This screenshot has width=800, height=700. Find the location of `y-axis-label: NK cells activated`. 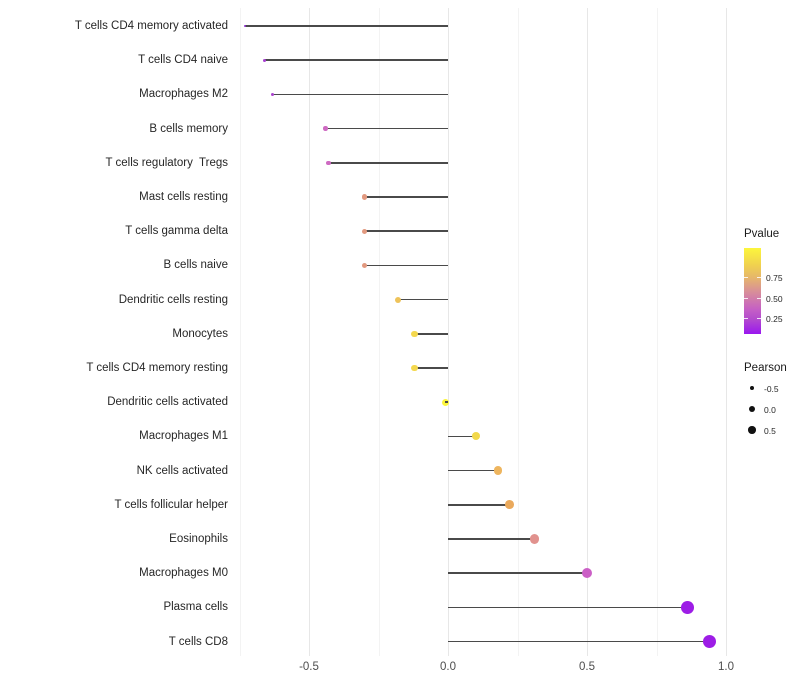

y-axis-label: NK cells activated is located at coordinates (182, 470).